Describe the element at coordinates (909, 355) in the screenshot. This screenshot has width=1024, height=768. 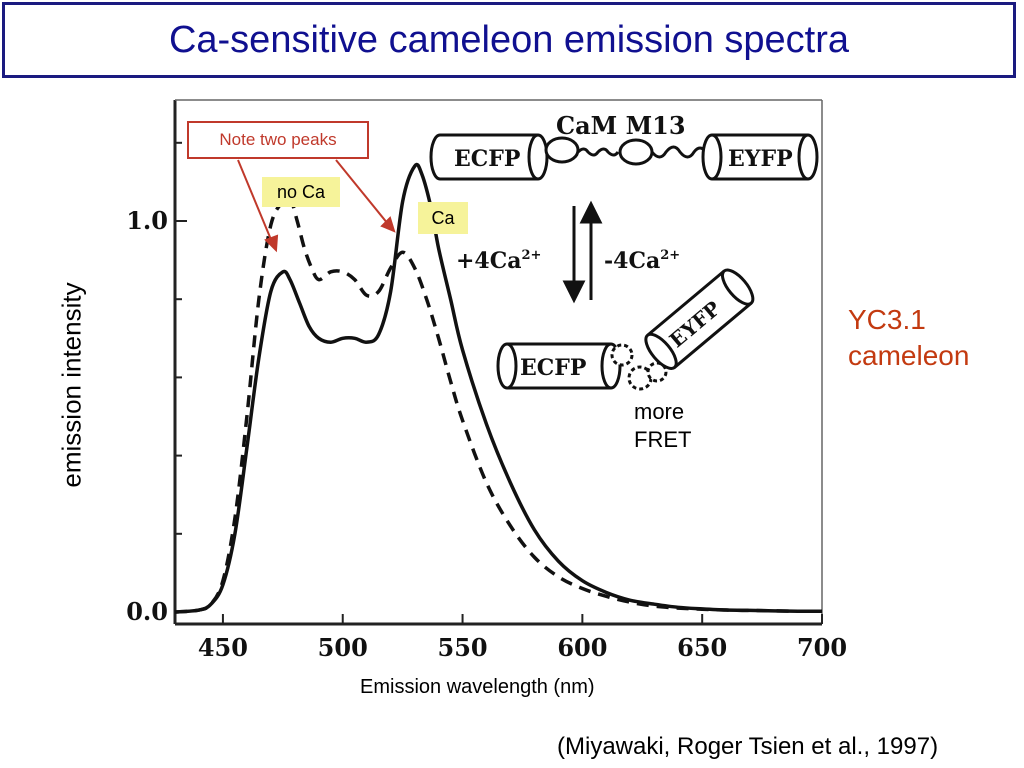
I see `yc-label-line2: cameleon` at that location.